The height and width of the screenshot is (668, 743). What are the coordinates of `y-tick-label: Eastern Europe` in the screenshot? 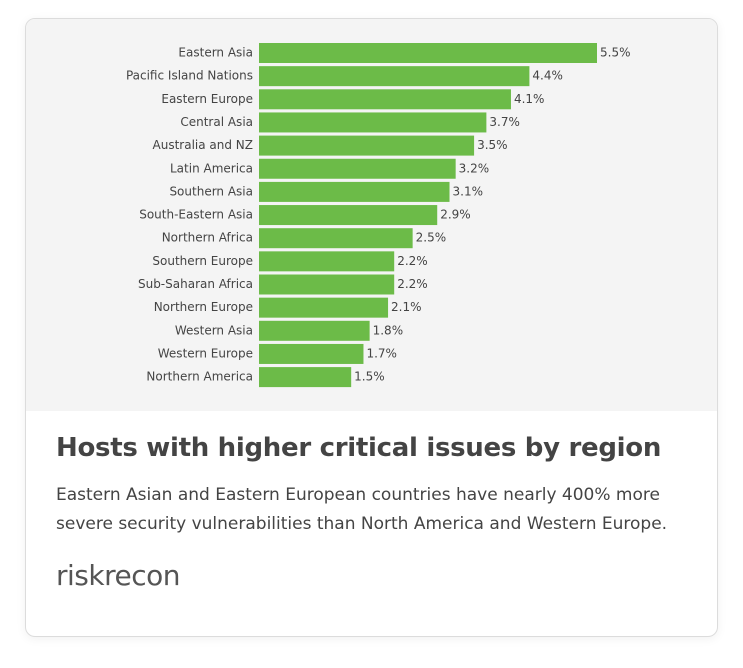 It's located at (207, 99).